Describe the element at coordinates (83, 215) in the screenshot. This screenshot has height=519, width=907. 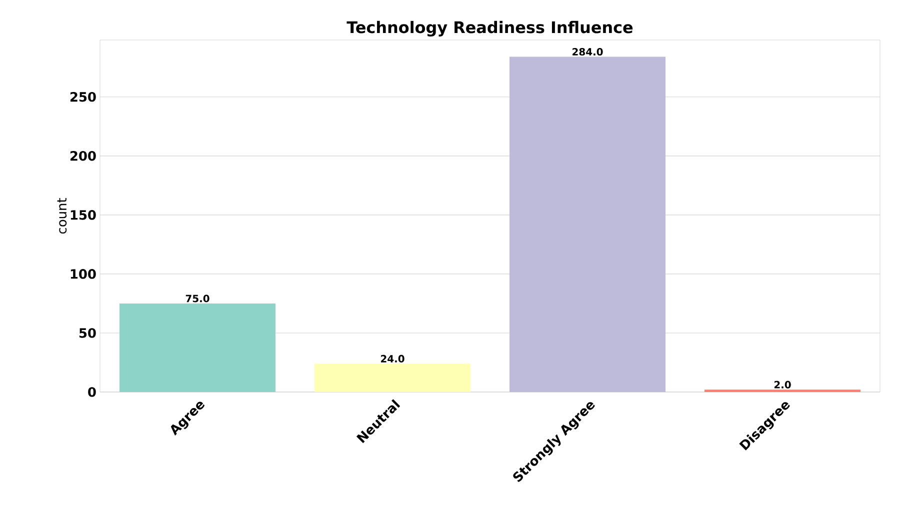
I see `y-tick-label: 150` at that location.